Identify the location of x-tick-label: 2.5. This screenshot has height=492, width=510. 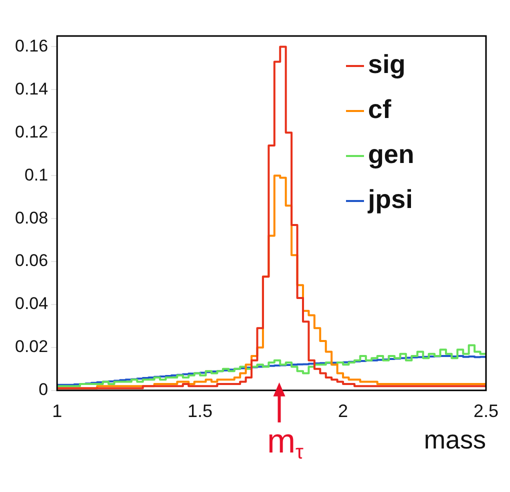
(486, 411).